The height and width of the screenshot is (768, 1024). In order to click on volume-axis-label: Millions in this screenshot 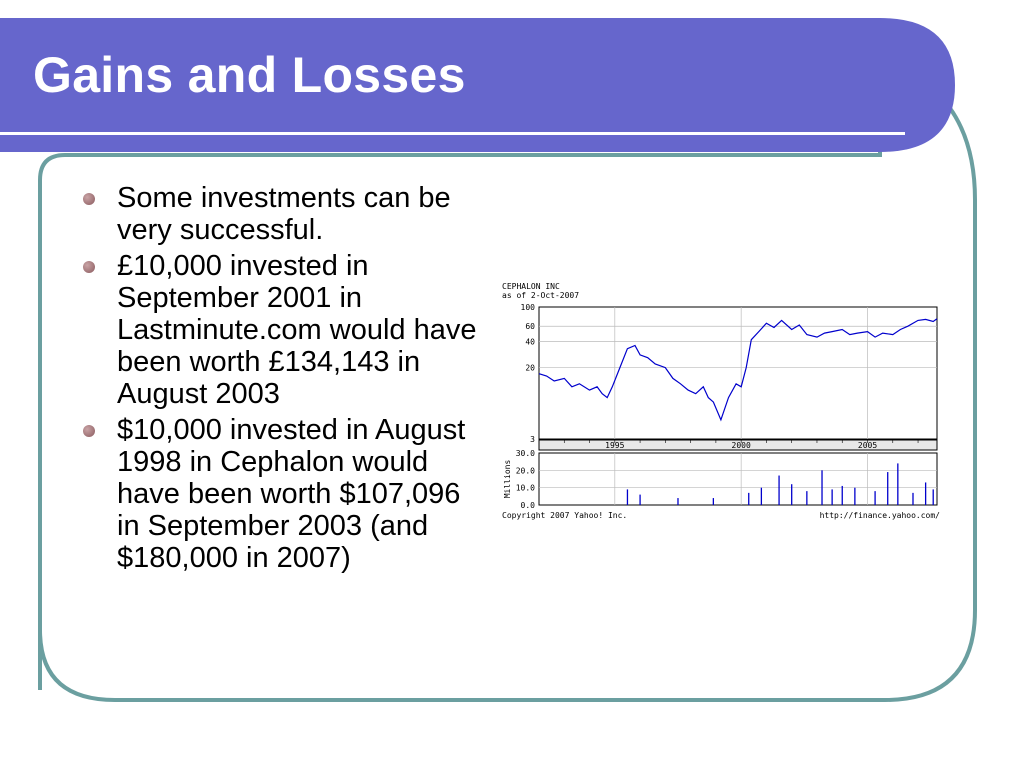, I will do `click(507, 479)`.